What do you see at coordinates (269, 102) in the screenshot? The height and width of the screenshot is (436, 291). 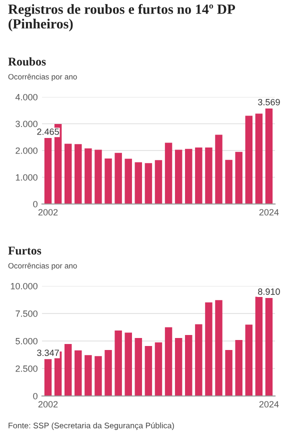 I see `data-label: 3.569` at bounding box center [269, 102].